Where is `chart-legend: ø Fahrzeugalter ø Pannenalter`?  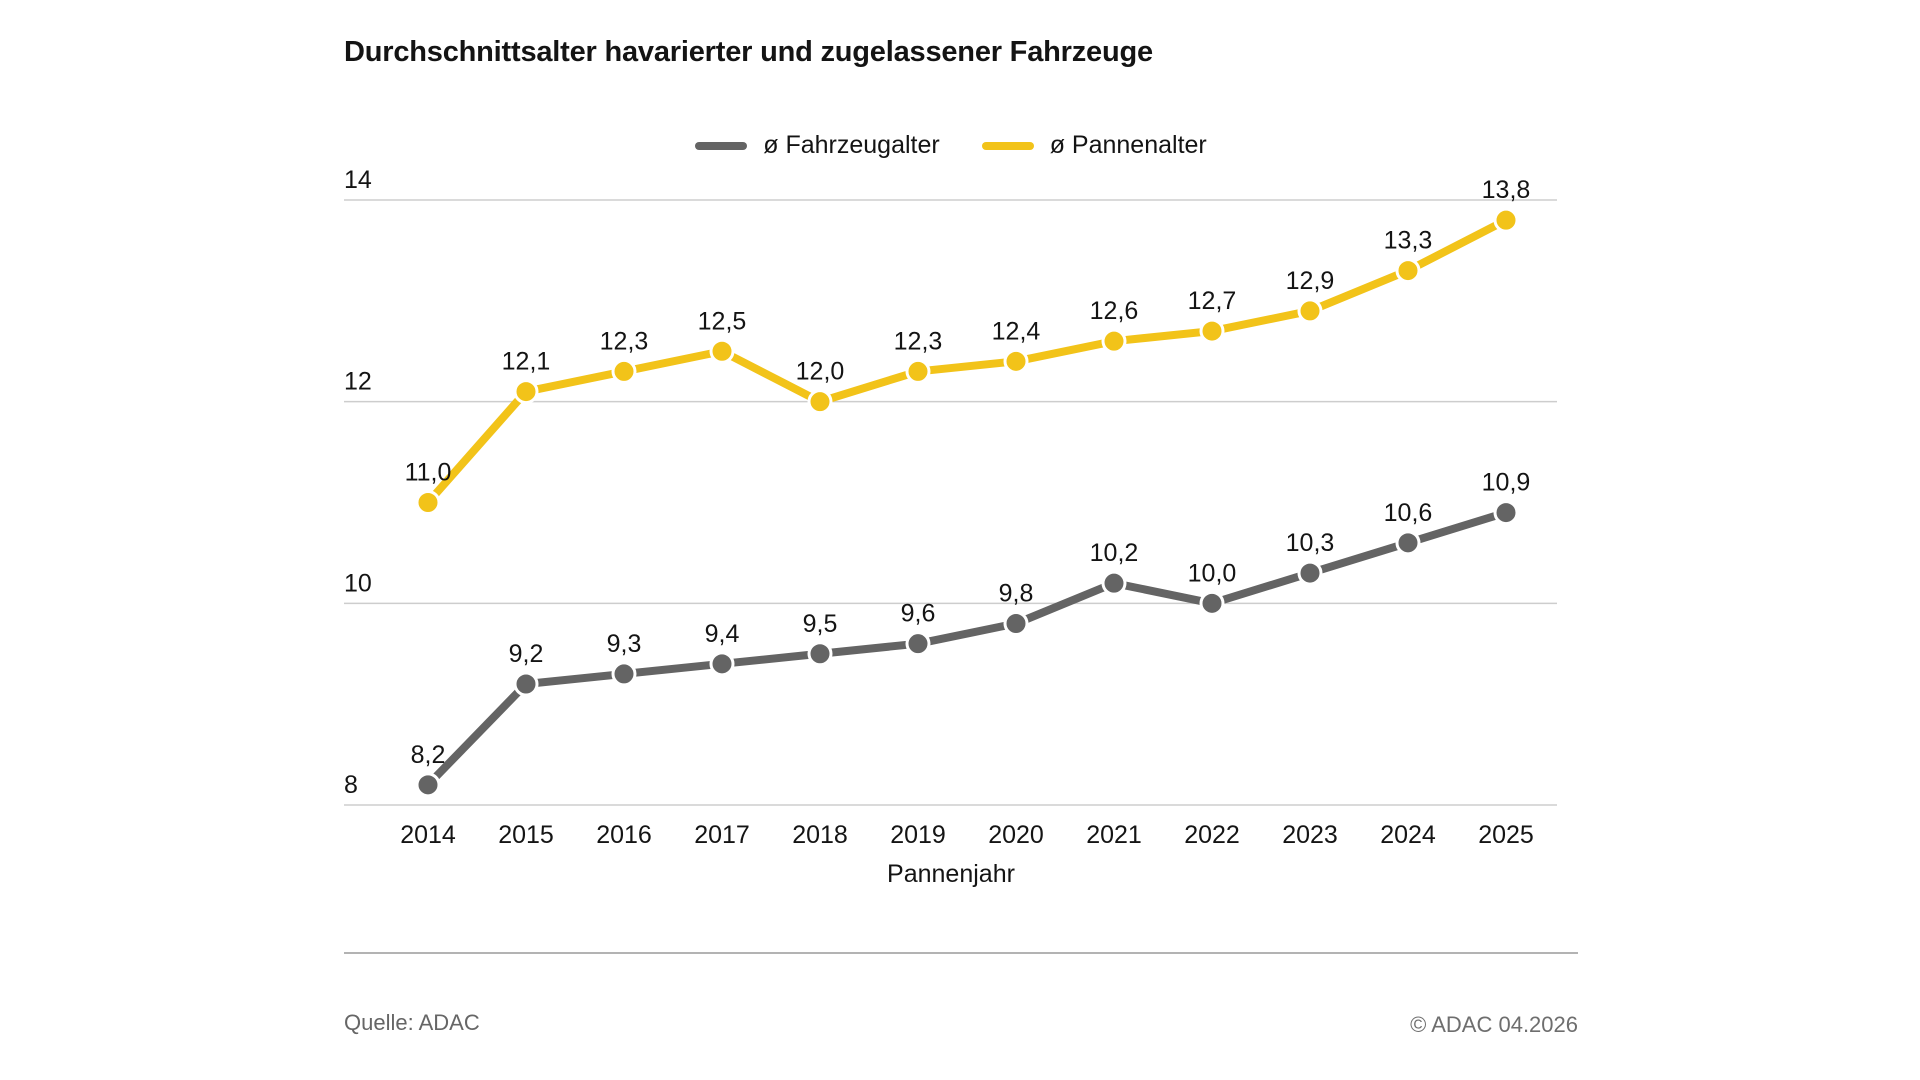
chart-legend: ø Fahrzeugalter ø Pannenalter is located at coordinates (951, 145).